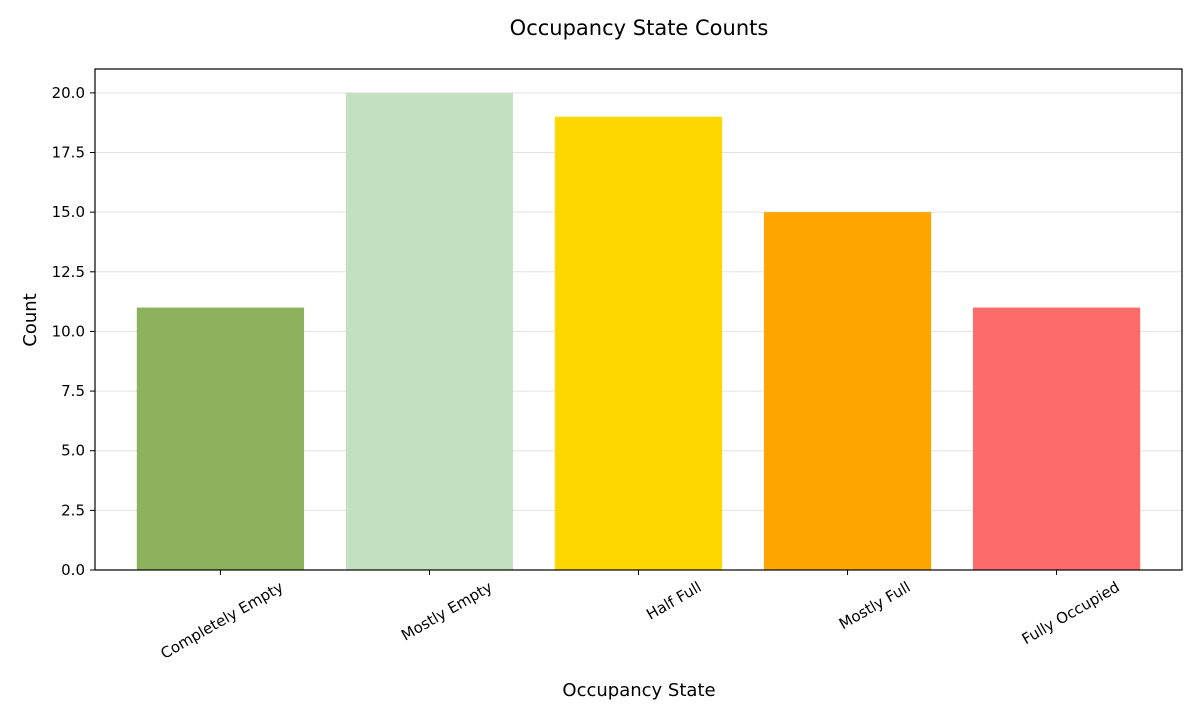 The width and height of the screenshot is (1200, 720). I want to click on y-axis-ticks: 0.0 2.5 5.0 7.5 10.0 12.5 15.0 17.5 20.0, so click(73, 331).